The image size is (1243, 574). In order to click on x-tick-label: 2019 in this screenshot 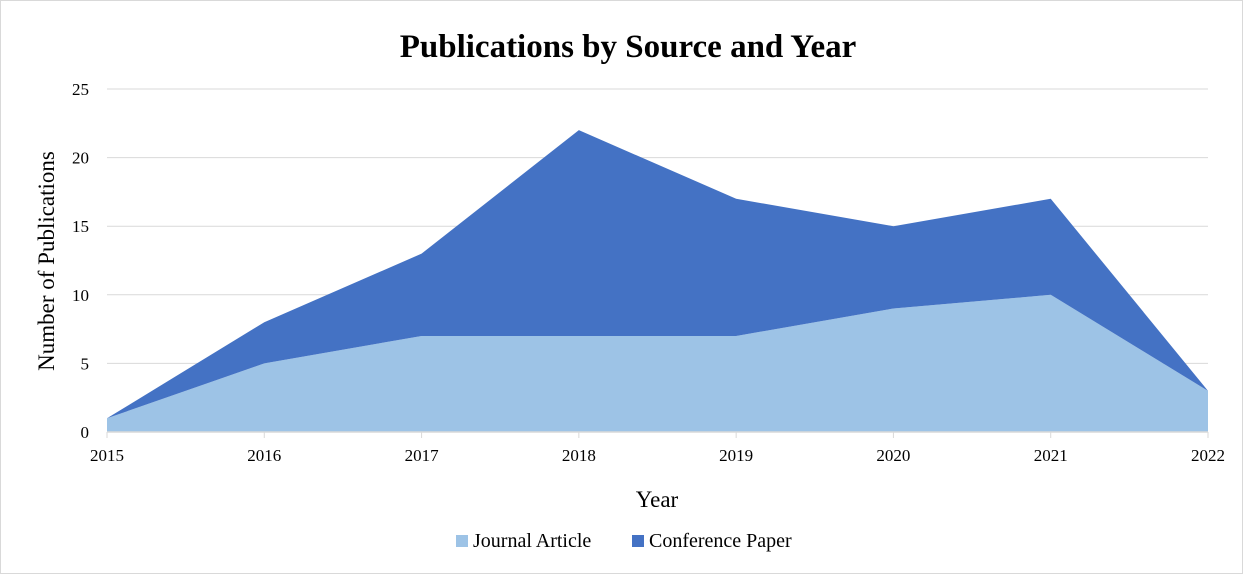, I will do `click(736, 455)`.